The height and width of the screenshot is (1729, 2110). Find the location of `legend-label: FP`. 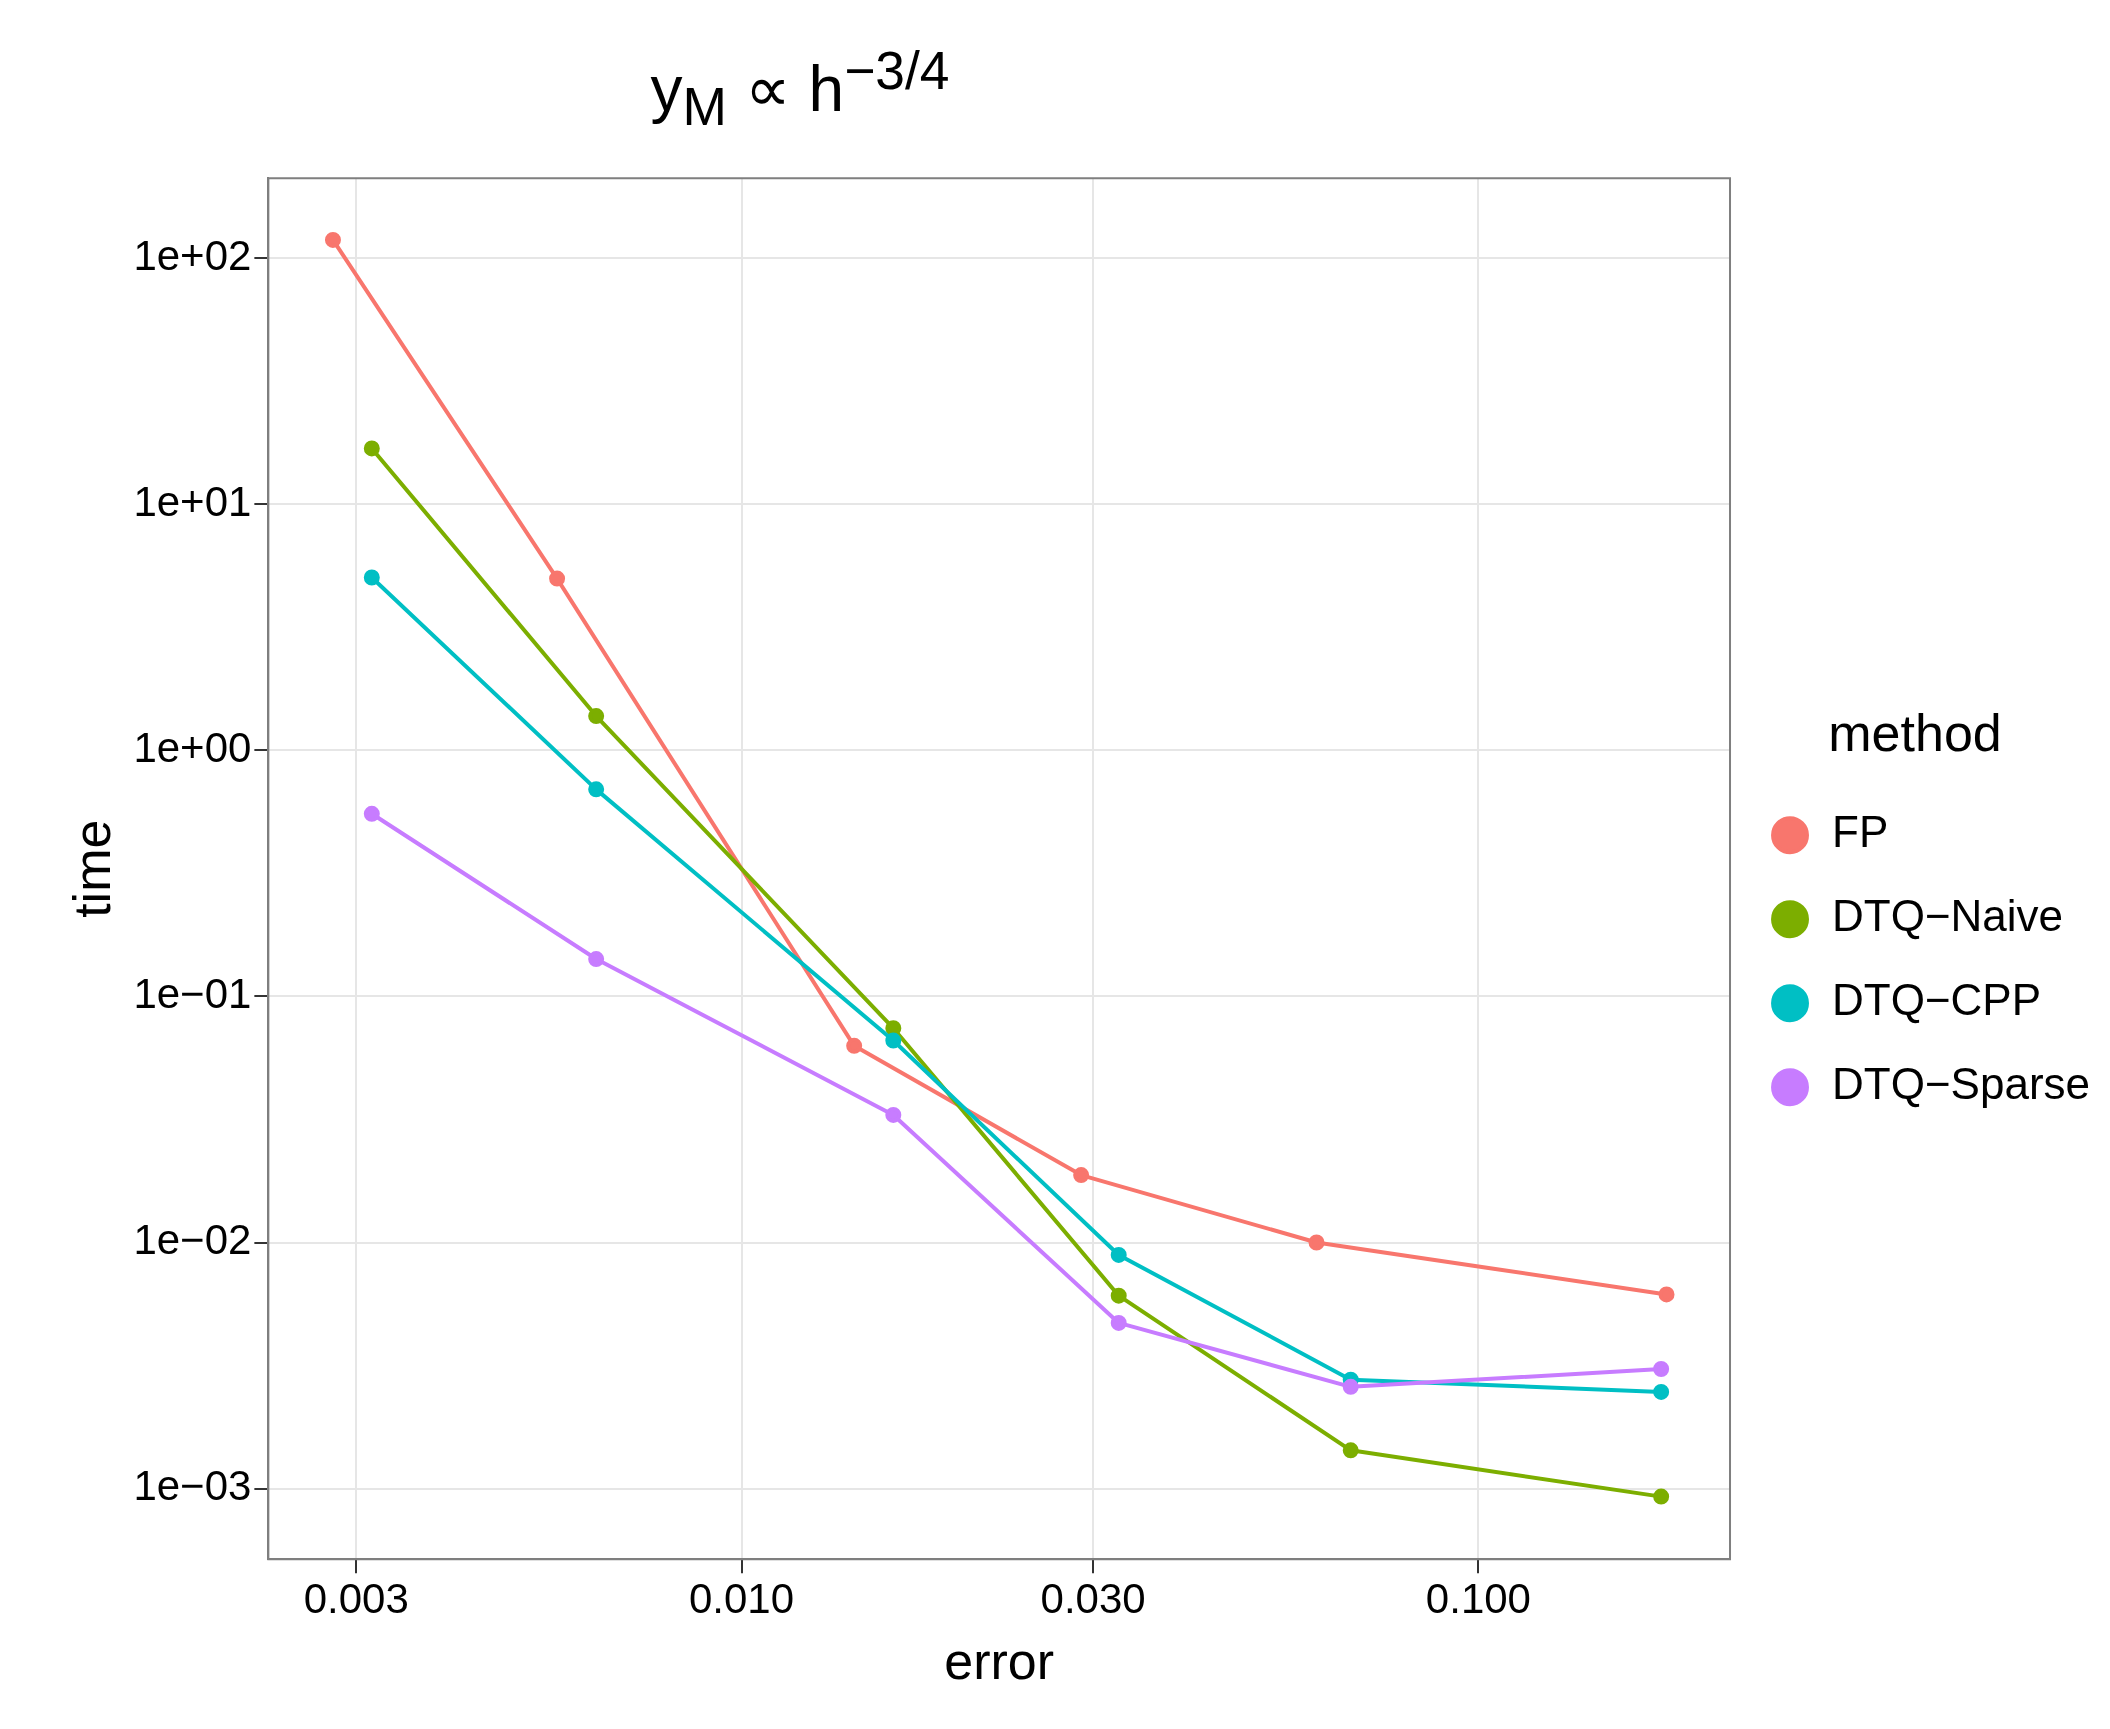

legend-label: FP is located at coordinates (1860, 832).